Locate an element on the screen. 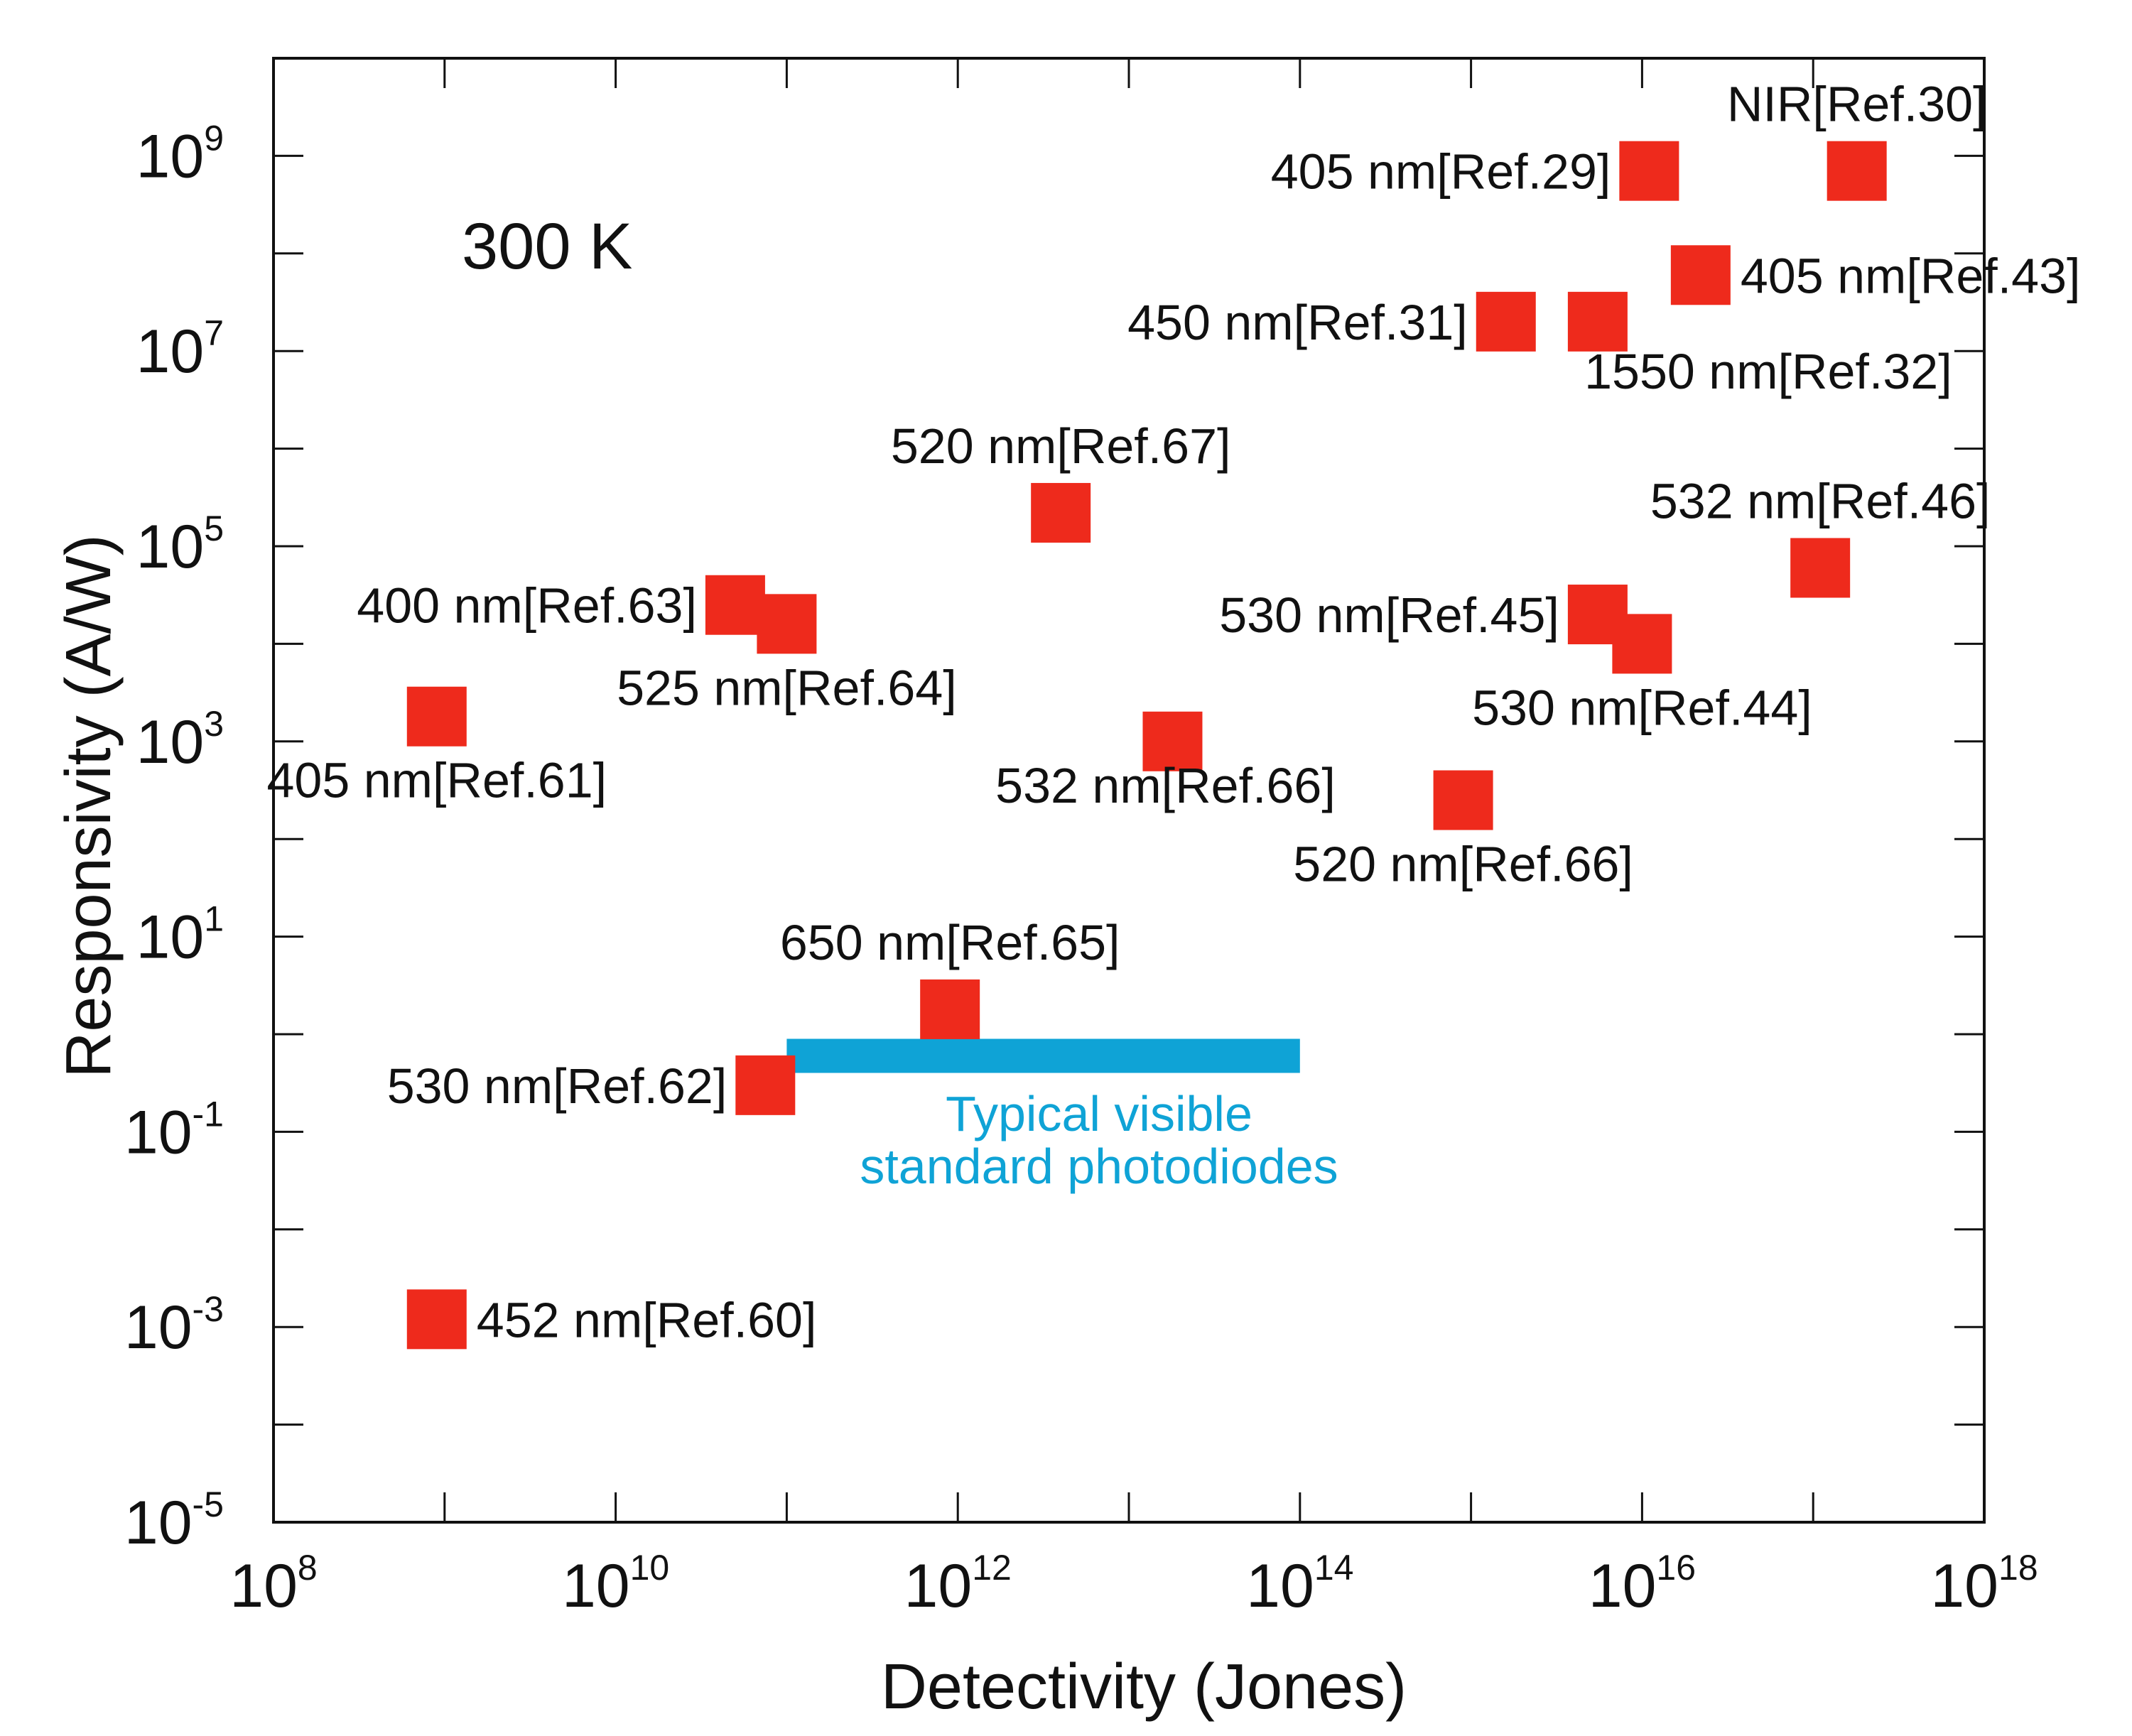 Image resolution: width=2132 pixels, height=1736 pixels. y-tick-exponent: -1 is located at coordinates (208, 1114).